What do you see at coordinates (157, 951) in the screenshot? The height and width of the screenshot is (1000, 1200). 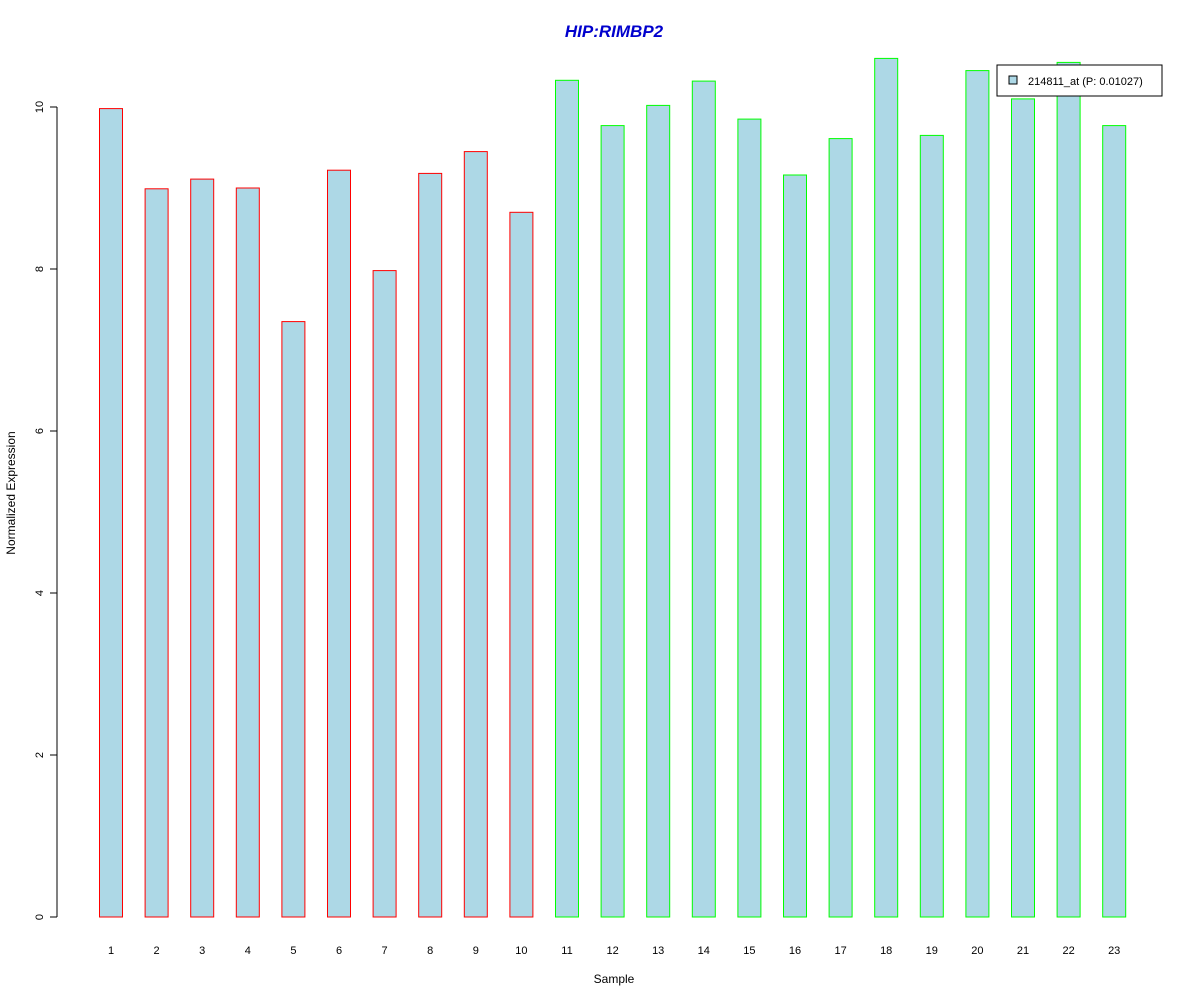 I see `x-tick-label: 2` at bounding box center [157, 951].